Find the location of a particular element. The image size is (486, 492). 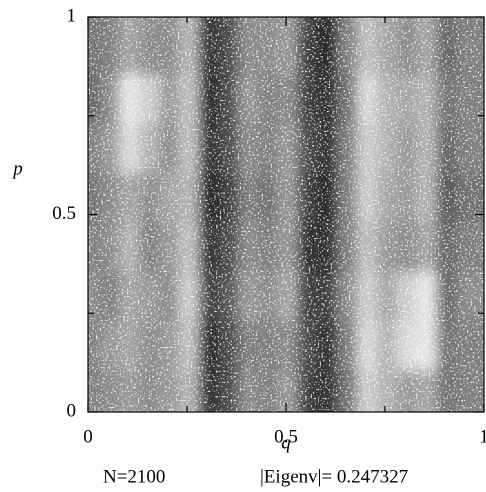

annotation: |Eigenv|= 0.247327 is located at coordinates (334, 476).